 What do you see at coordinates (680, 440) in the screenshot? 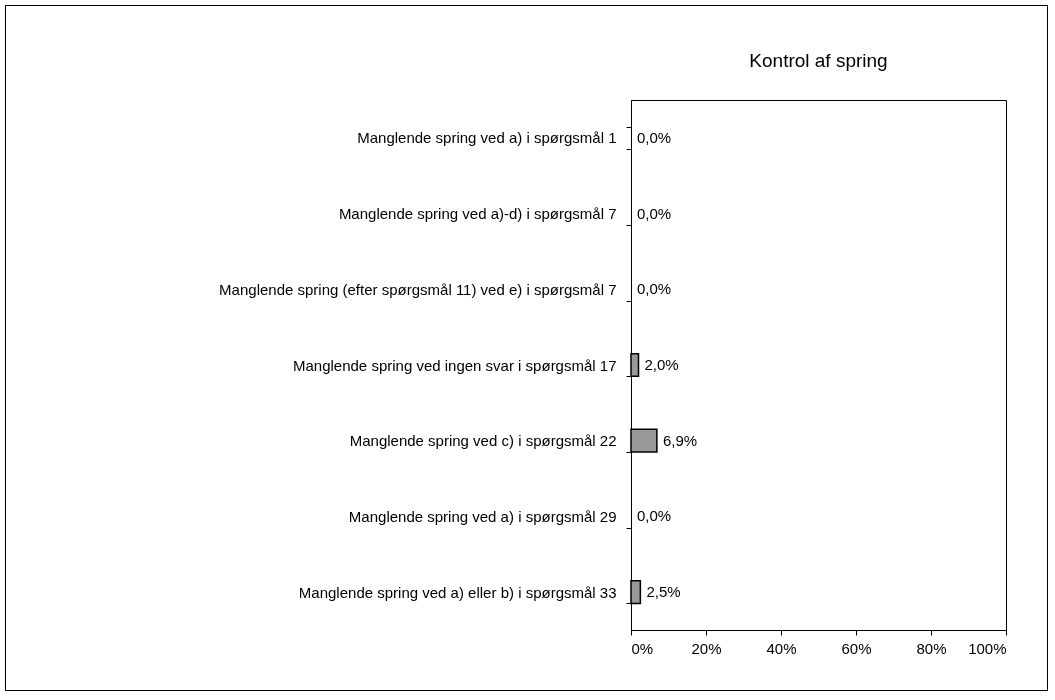
I see `data-label: 6,9%` at bounding box center [680, 440].